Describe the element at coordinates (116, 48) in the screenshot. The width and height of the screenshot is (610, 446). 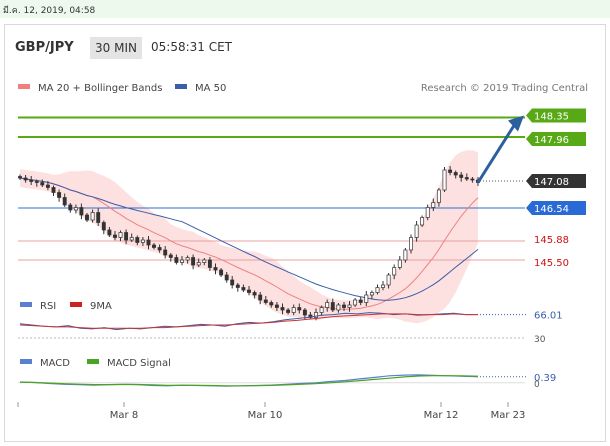
I see `timeframe-badge: 30 MIN` at that location.